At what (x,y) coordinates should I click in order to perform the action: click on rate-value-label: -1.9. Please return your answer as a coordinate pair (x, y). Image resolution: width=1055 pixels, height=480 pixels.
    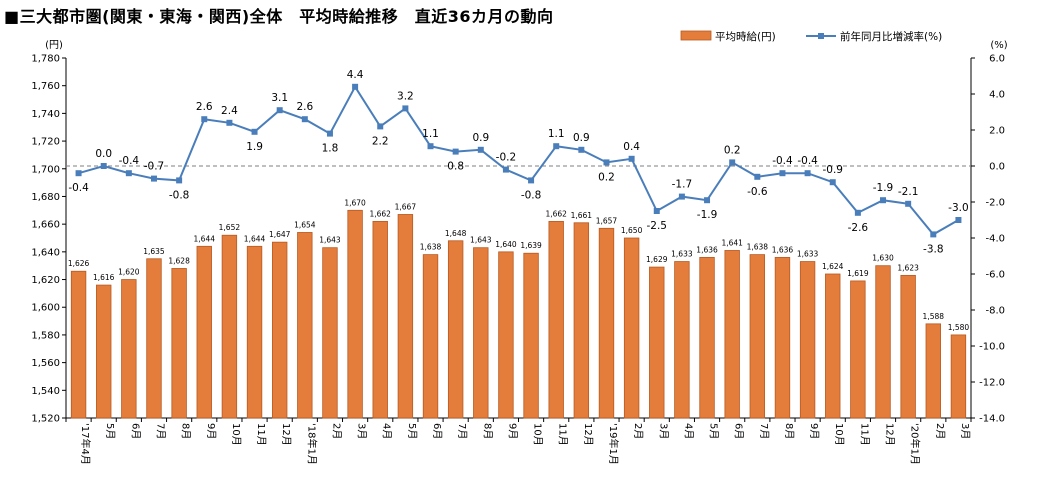
    Looking at the image, I should click on (707, 215).